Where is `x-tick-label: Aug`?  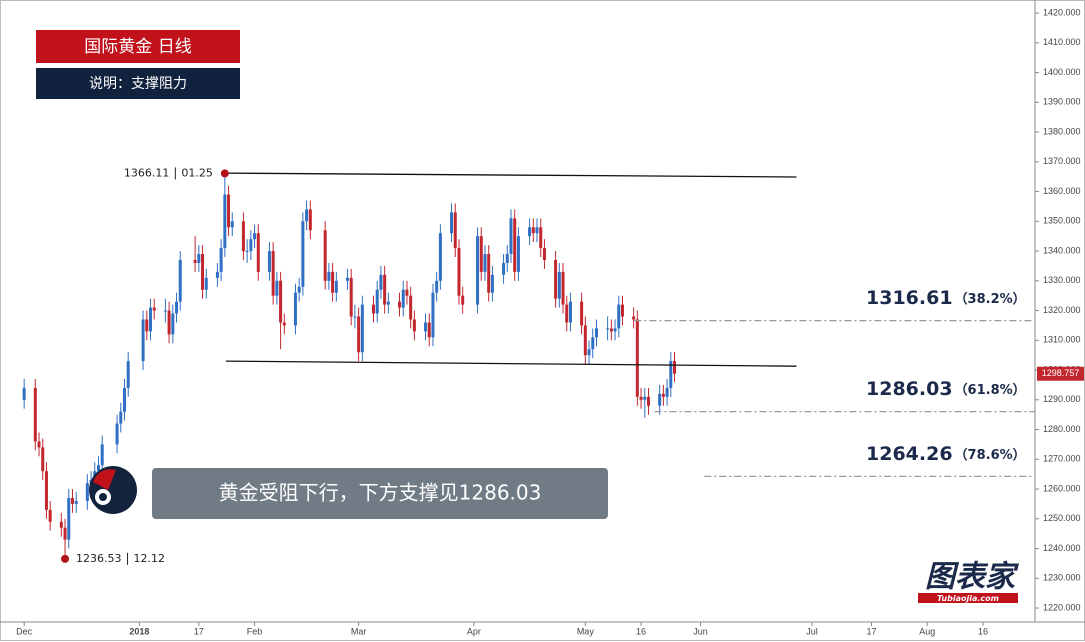 x-tick-label: Aug is located at coordinates (927, 631).